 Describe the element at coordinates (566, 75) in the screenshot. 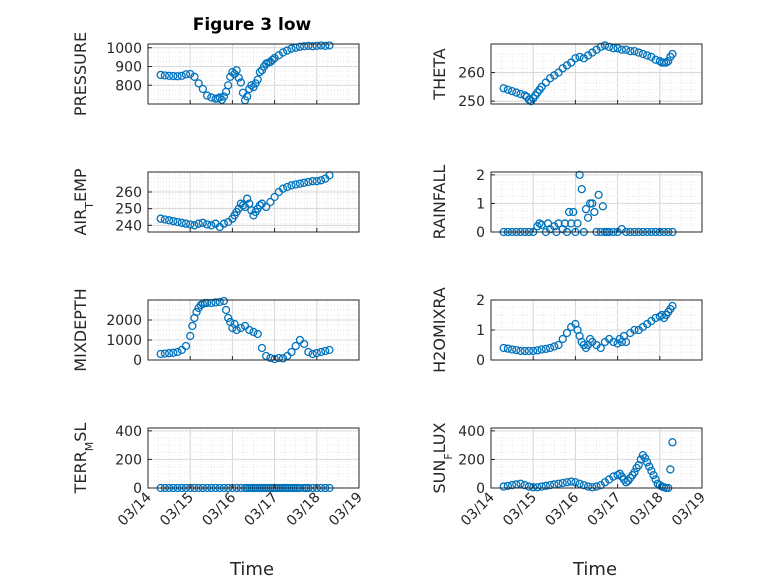

I see `panel-theta: 250 260 THETA` at that location.